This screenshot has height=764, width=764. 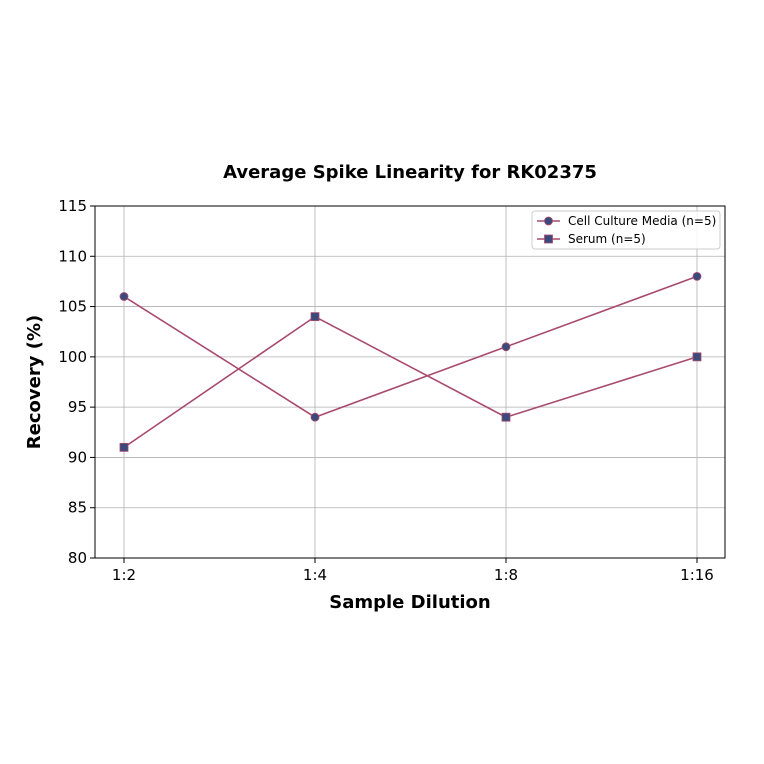 I want to click on legend: Cell Culture Media (n=5) Serum (n=5), so click(x=626, y=230).